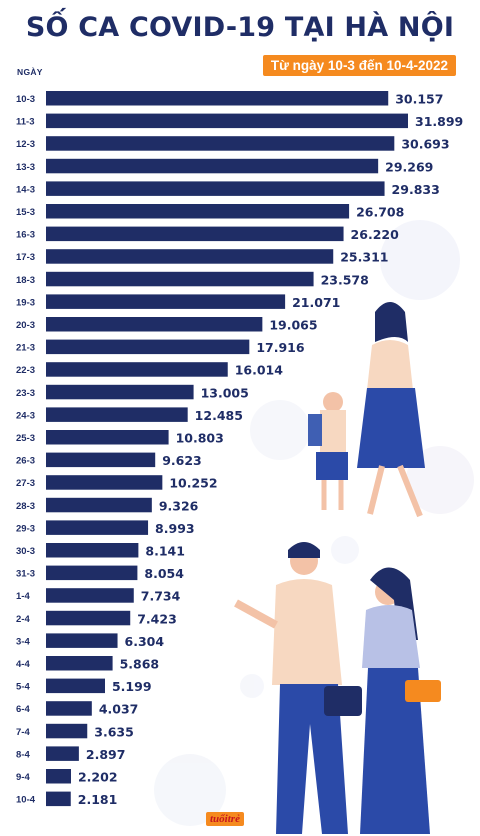 This screenshot has height=836, width=480. Describe the element at coordinates (416, 189) in the screenshot. I see `value-label: 29.833` at that location.